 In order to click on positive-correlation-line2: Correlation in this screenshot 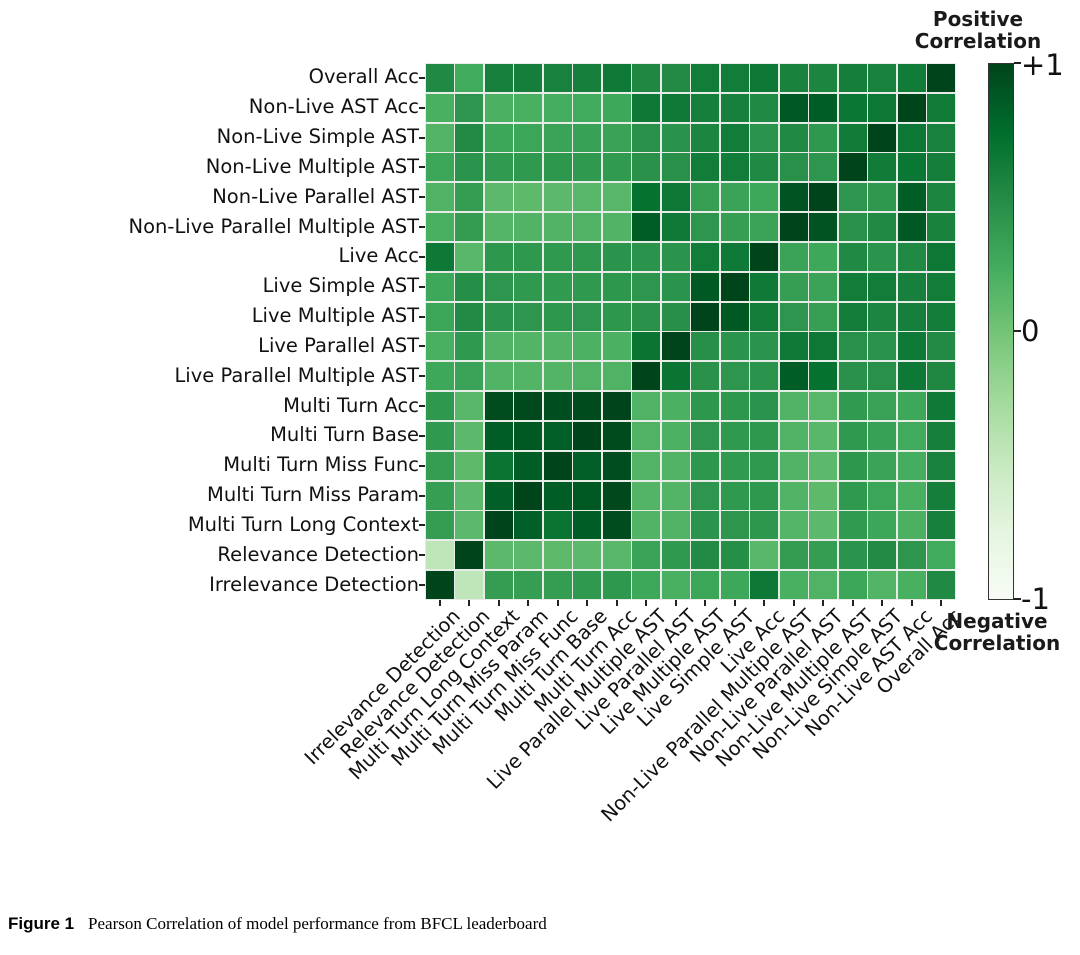, I will do `click(978, 41)`.